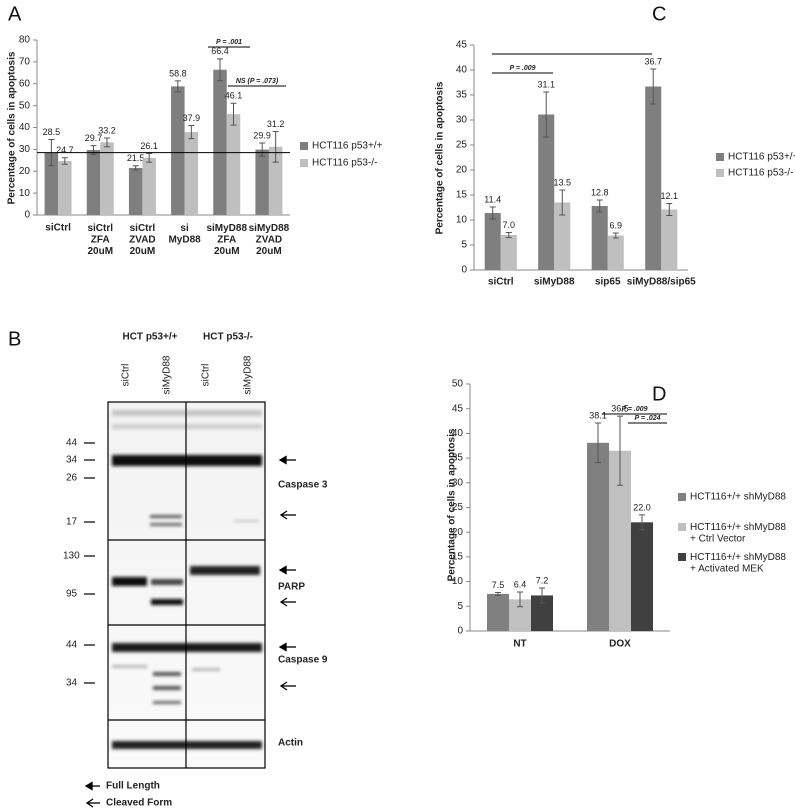  I want to click on marker-label: 130, so click(71, 556).